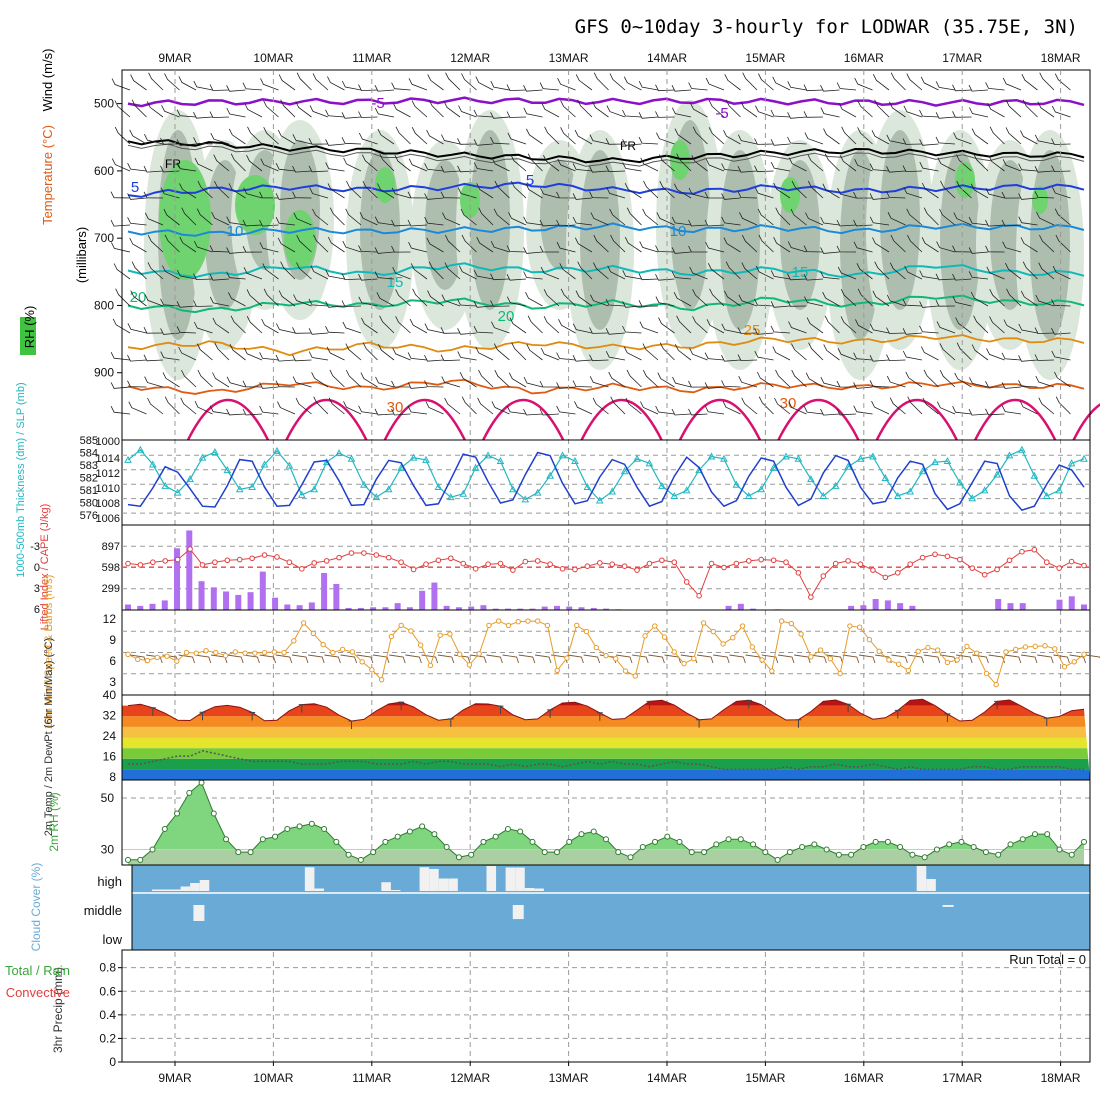 Image resolution: width=1100 pixels, height=1100 pixels. What do you see at coordinates (765, 58) in the screenshot?
I see `top-date-label: 15MAR` at bounding box center [765, 58].